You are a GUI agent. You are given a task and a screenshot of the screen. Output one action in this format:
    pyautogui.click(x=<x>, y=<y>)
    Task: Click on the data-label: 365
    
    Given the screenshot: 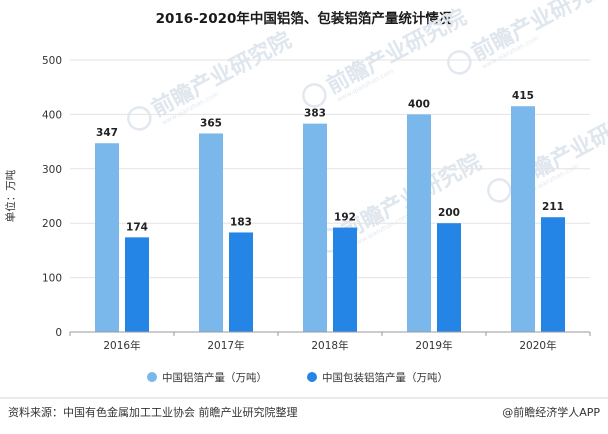 What is the action you would take?
    pyautogui.click(x=211, y=123)
    